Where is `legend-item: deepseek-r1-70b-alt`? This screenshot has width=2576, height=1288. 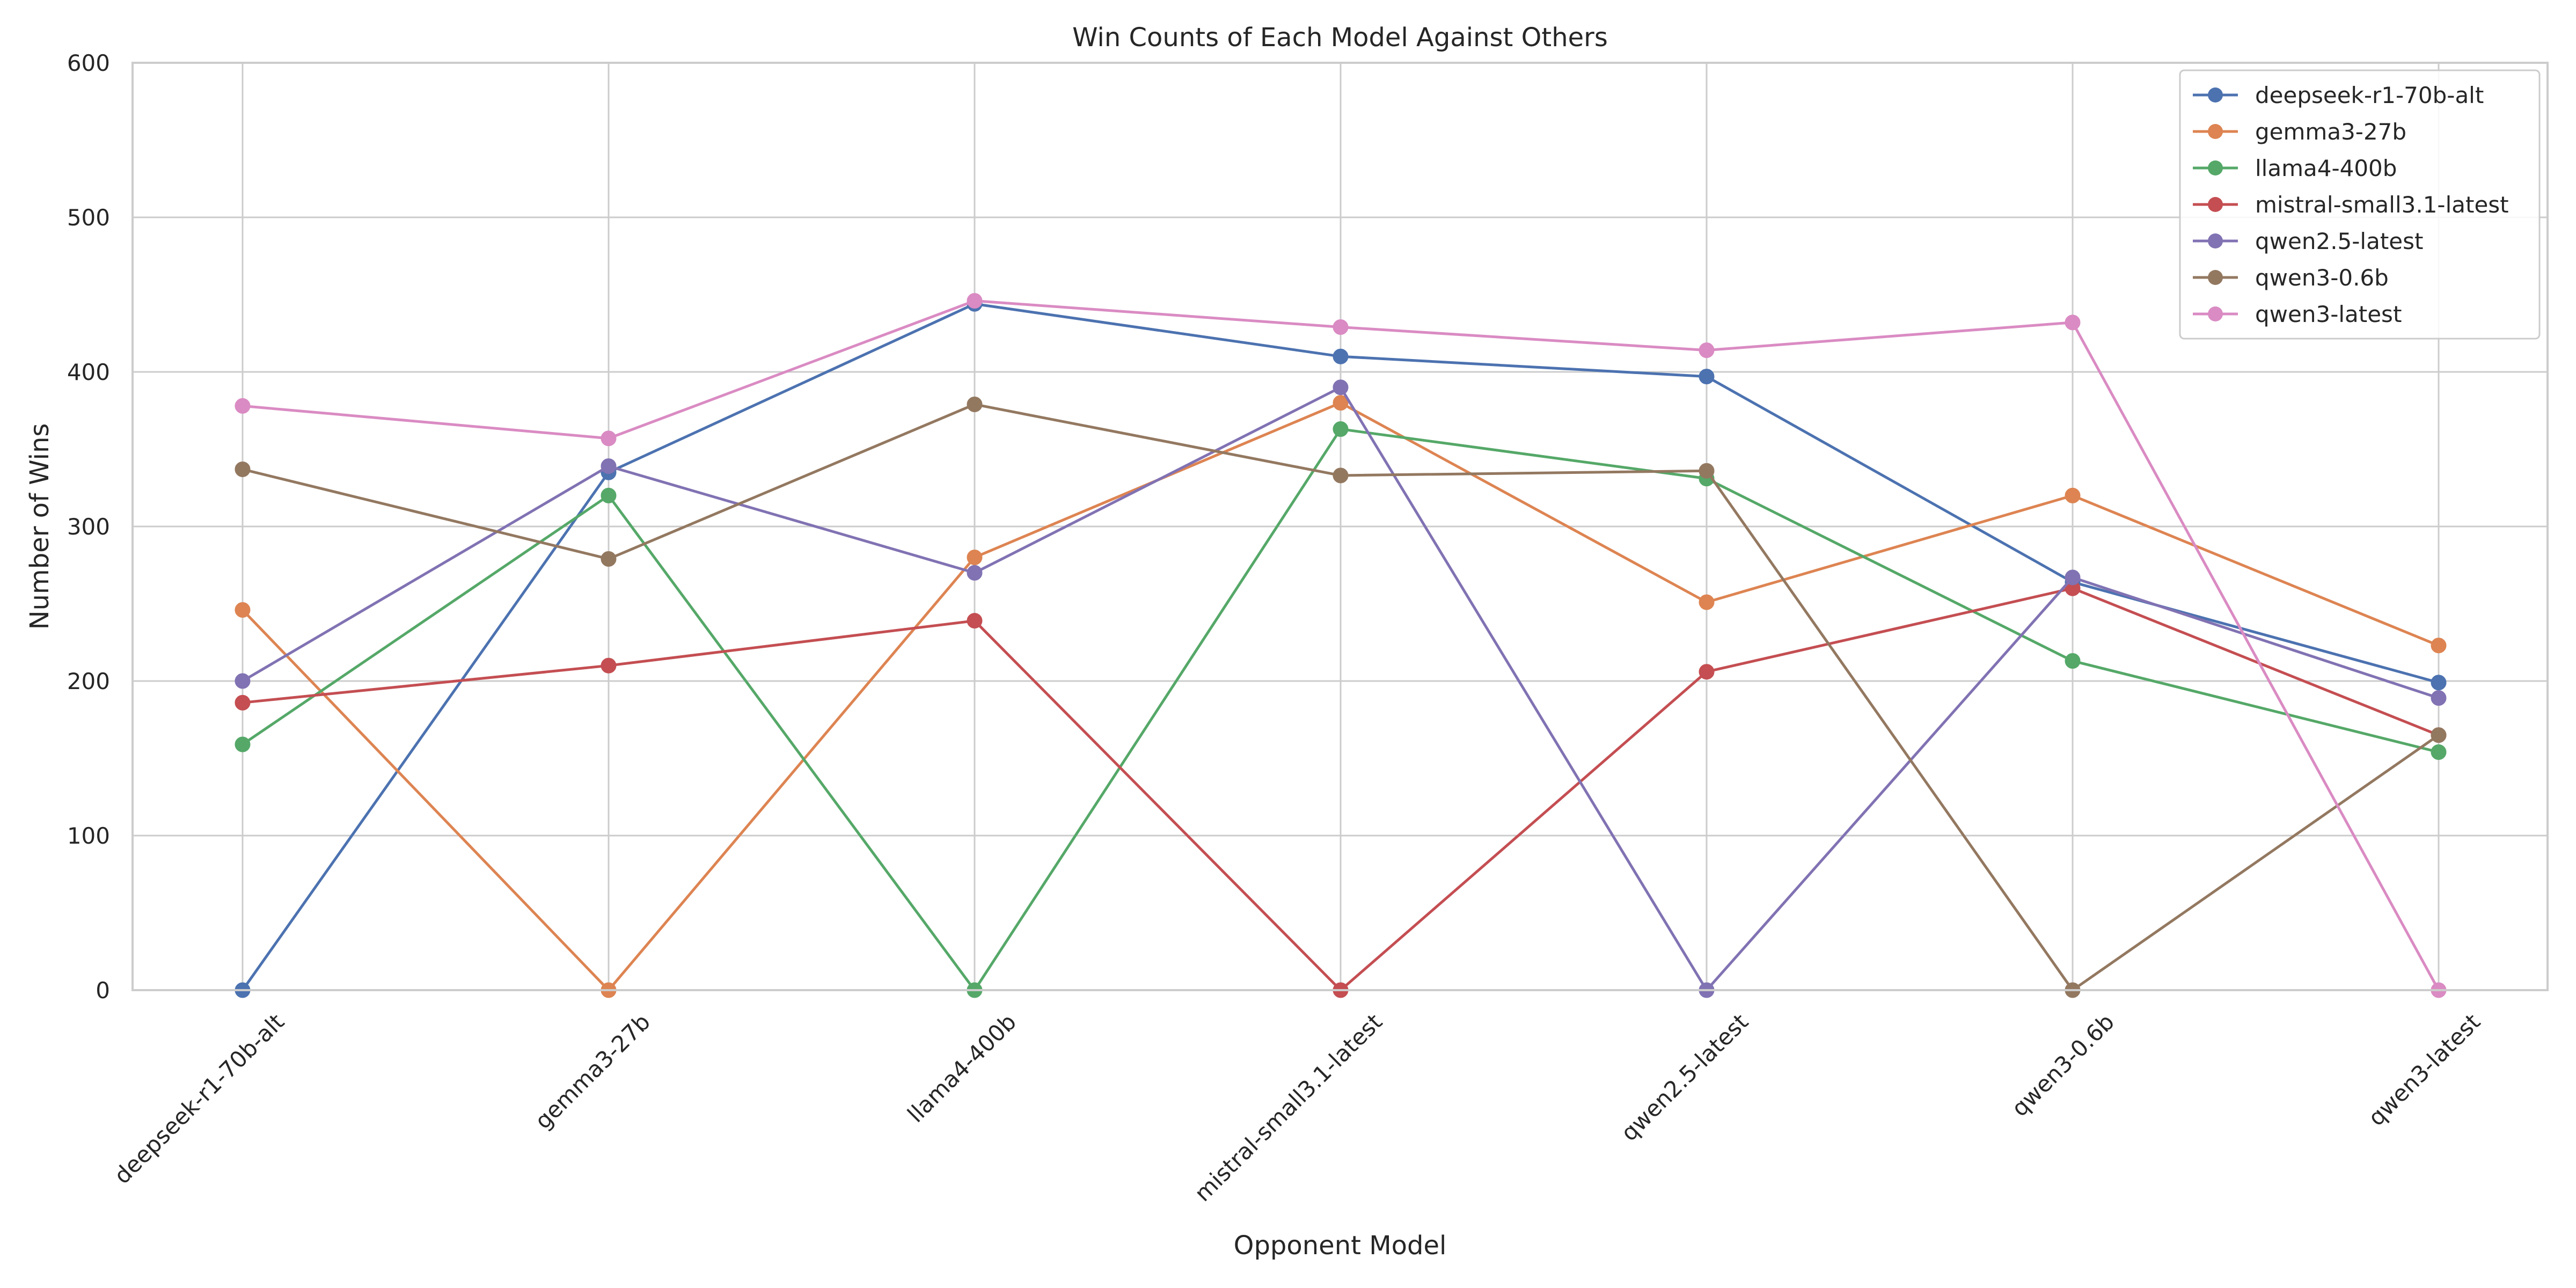
legend-item: deepseek-r1-70b-alt is located at coordinates (2338, 95).